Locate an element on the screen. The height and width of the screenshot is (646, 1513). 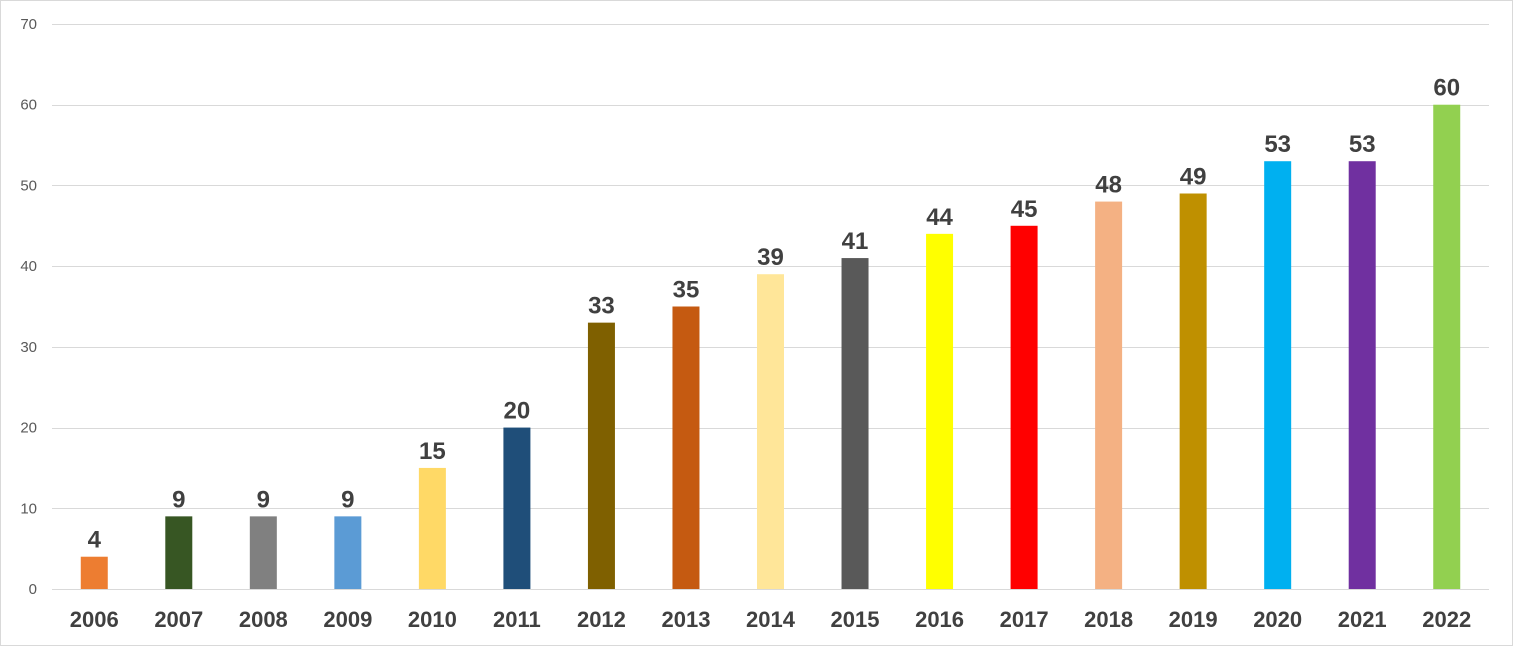
y-tick-label: 60 is located at coordinates (28, 105).